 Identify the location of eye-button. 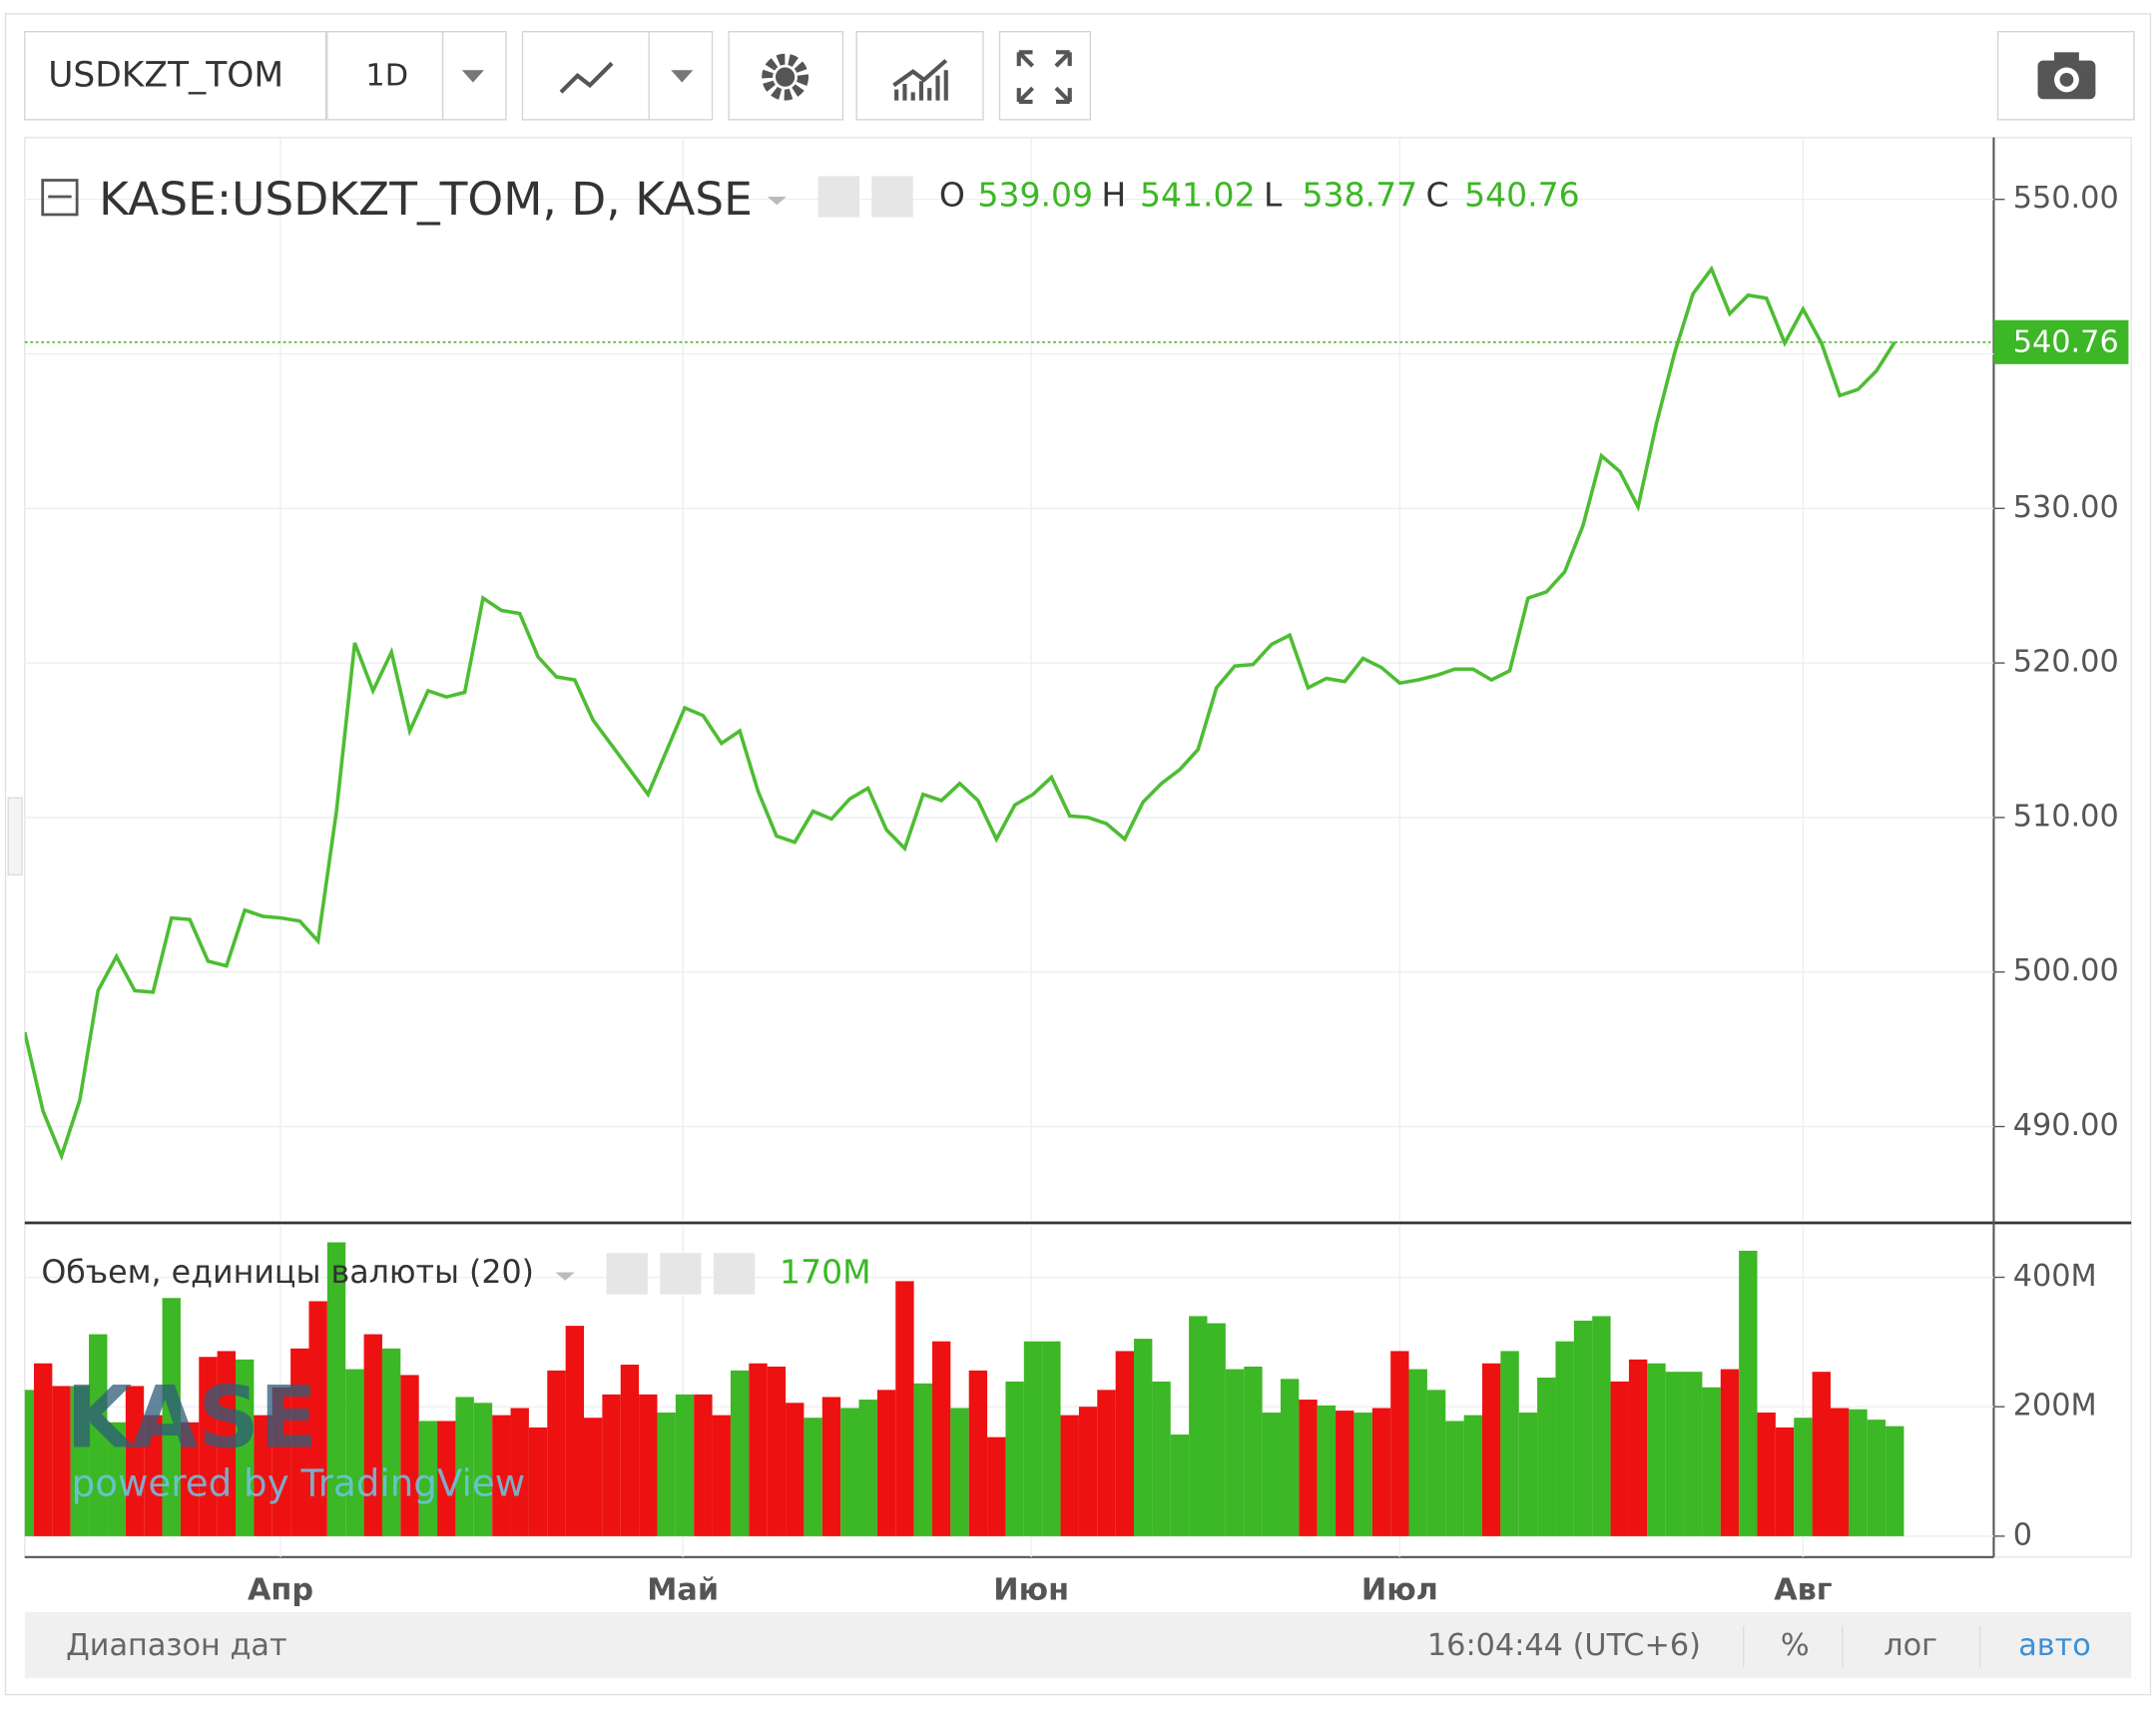
(838, 197).